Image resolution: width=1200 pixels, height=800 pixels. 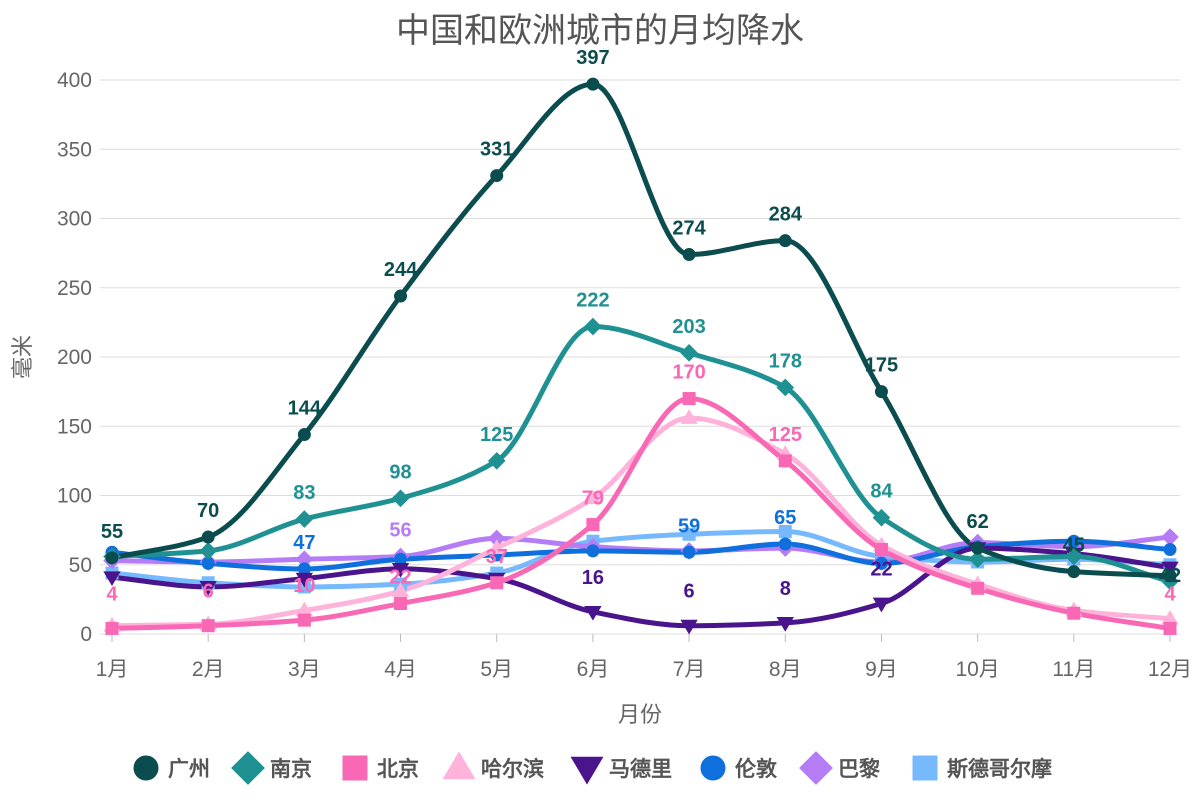 What do you see at coordinates (839, 768) in the screenshot?
I see `legend-item: 巴黎` at bounding box center [839, 768].